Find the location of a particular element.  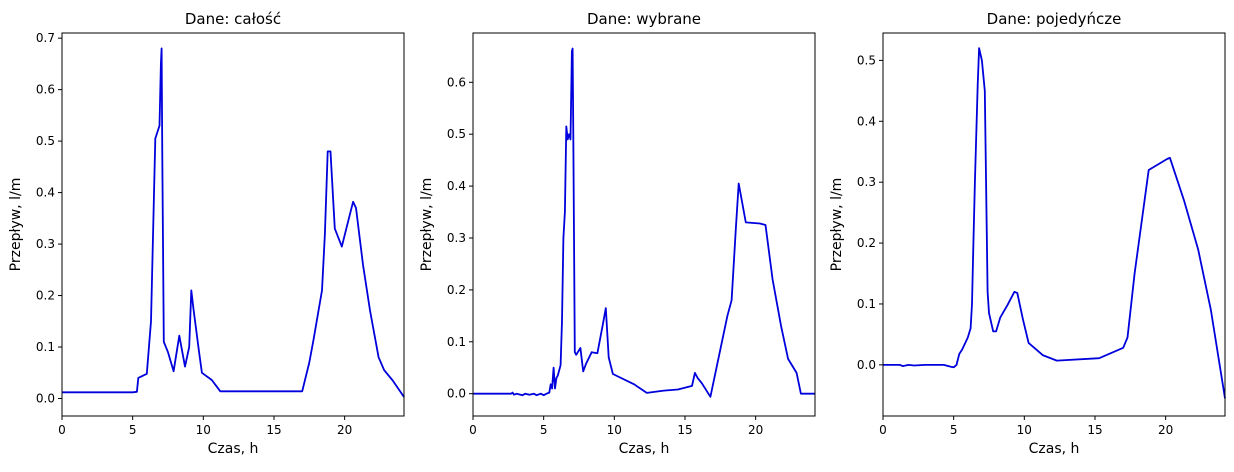

chart-title: Dane: wybrane is located at coordinates (644, 19).